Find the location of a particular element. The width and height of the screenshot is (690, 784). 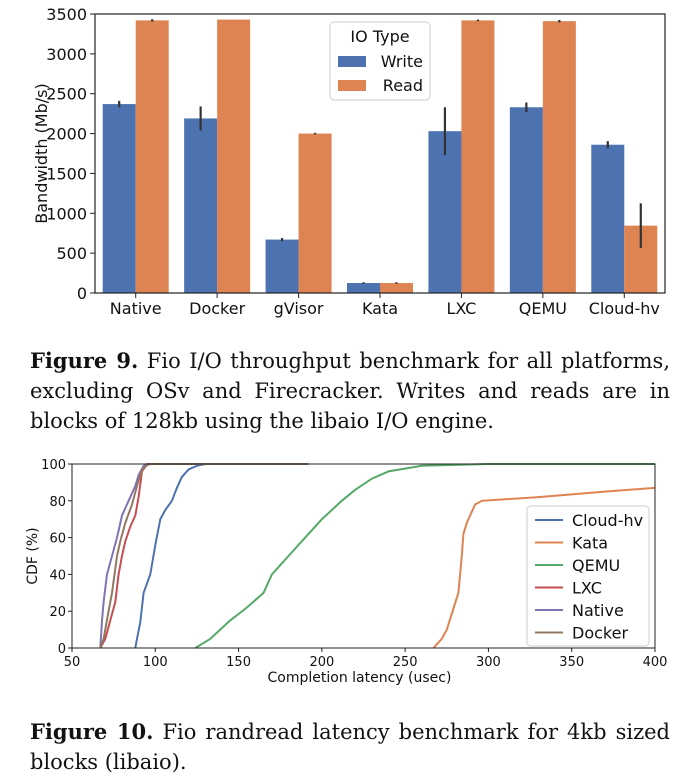

legend-label-cloud-hv: Cloud-hv is located at coordinates (607, 520).